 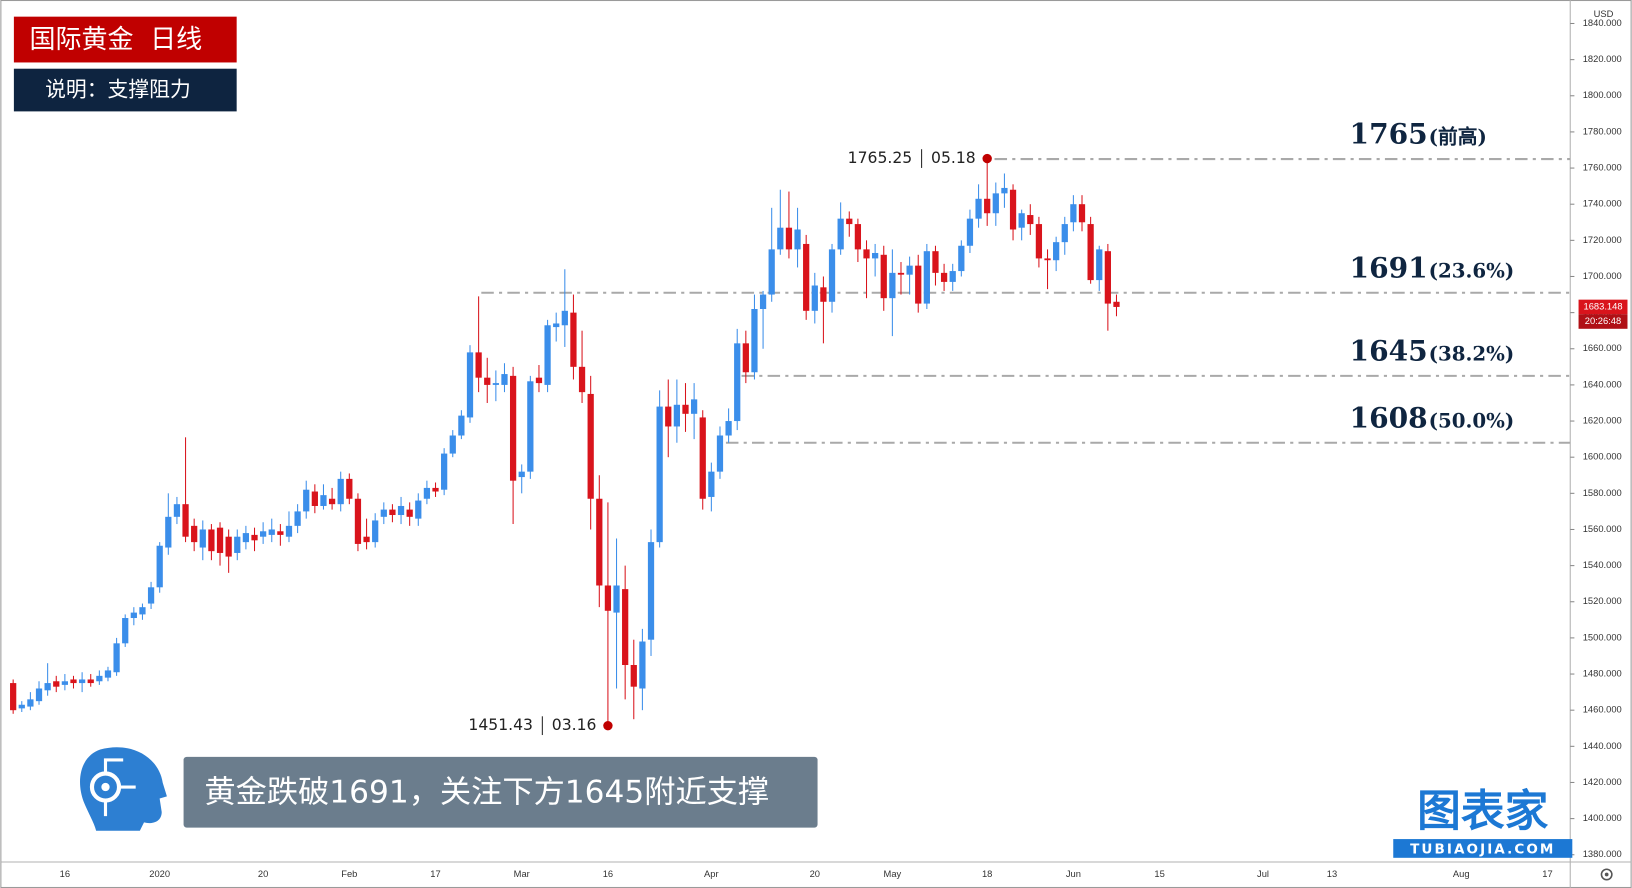 What do you see at coordinates (486, 792) in the screenshot?
I see `caption: 黄金跌破1691，关注下方1645附近支撑` at bounding box center [486, 792].